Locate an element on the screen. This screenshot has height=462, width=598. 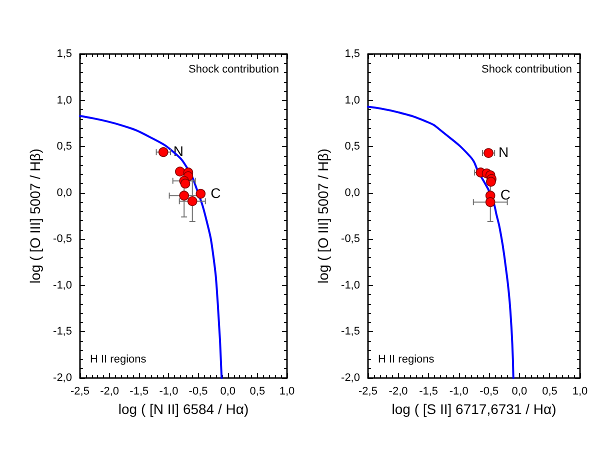
x-axis-title: log ( [N II] 6584 / Hα) is located at coordinates (183, 409).